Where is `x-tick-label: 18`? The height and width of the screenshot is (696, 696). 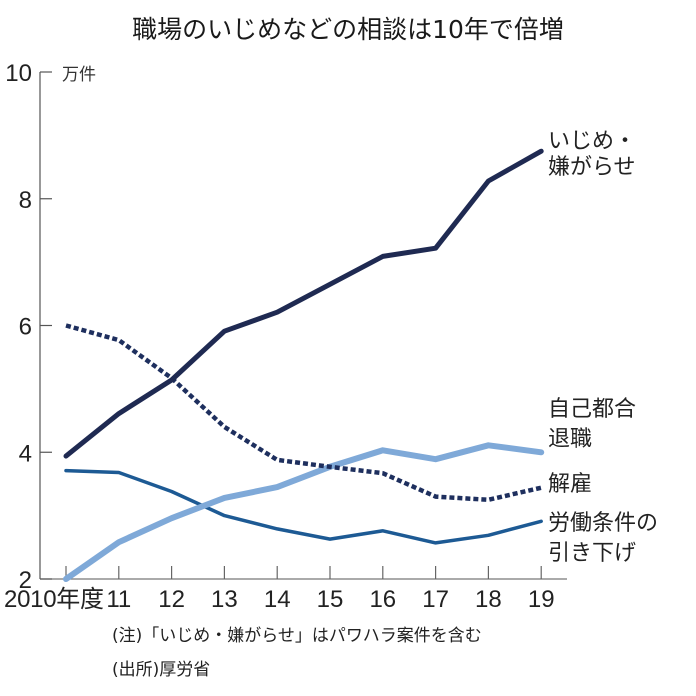 x-tick-label: 18 is located at coordinates (488, 599).